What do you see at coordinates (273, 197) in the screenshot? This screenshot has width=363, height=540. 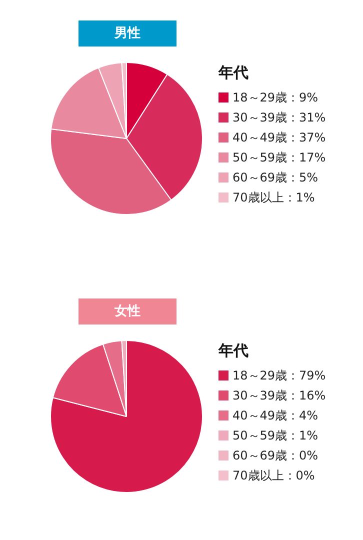 I see `legend-label: 70歳以上：1%` at bounding box center [273, 197].